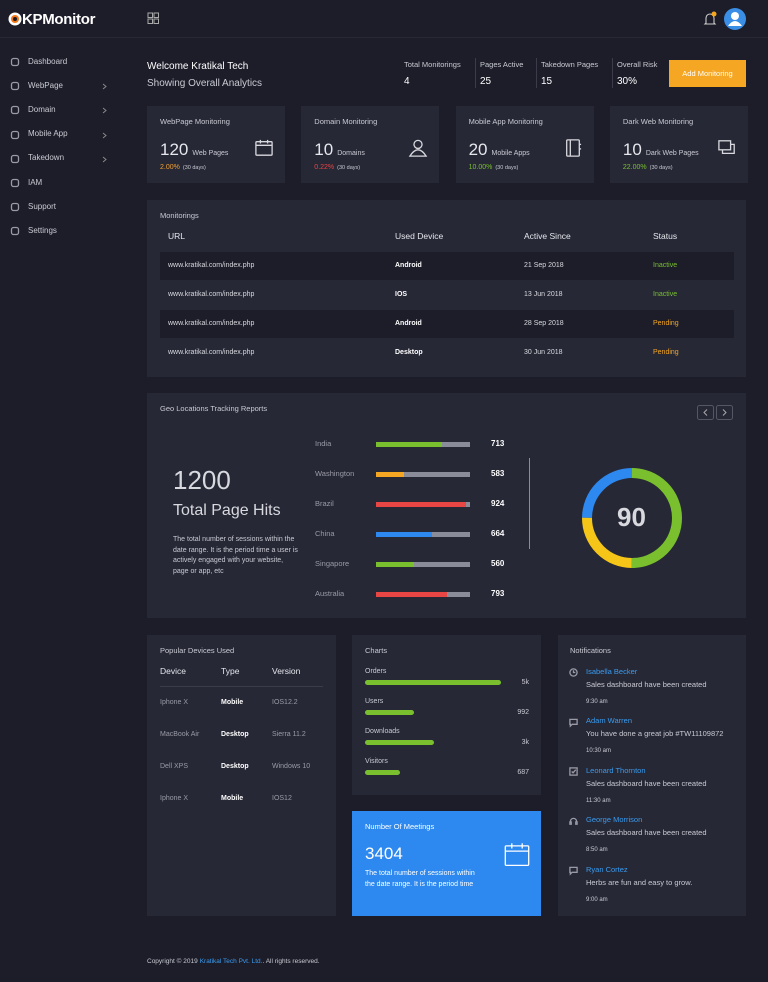 The image size is (768, 982). What do you see at coordinates (735, 19) in the screenshot?
I see `user-avatar` at bounding box center [735, 19].